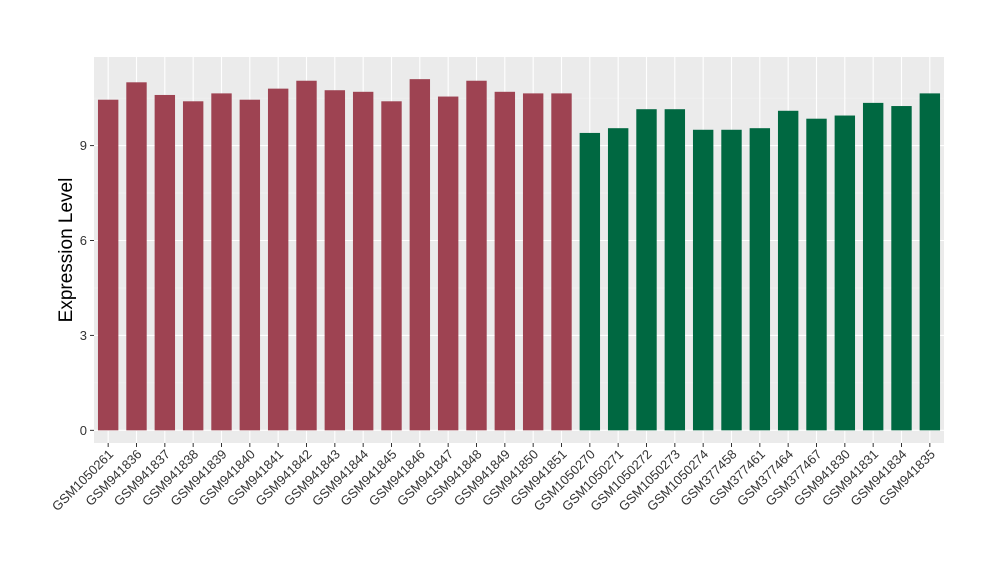 The image size is (1000, 580). Describe the element at coordinates (83, 335) in the screenshot. I see `y-tick-label: 3` at that location.